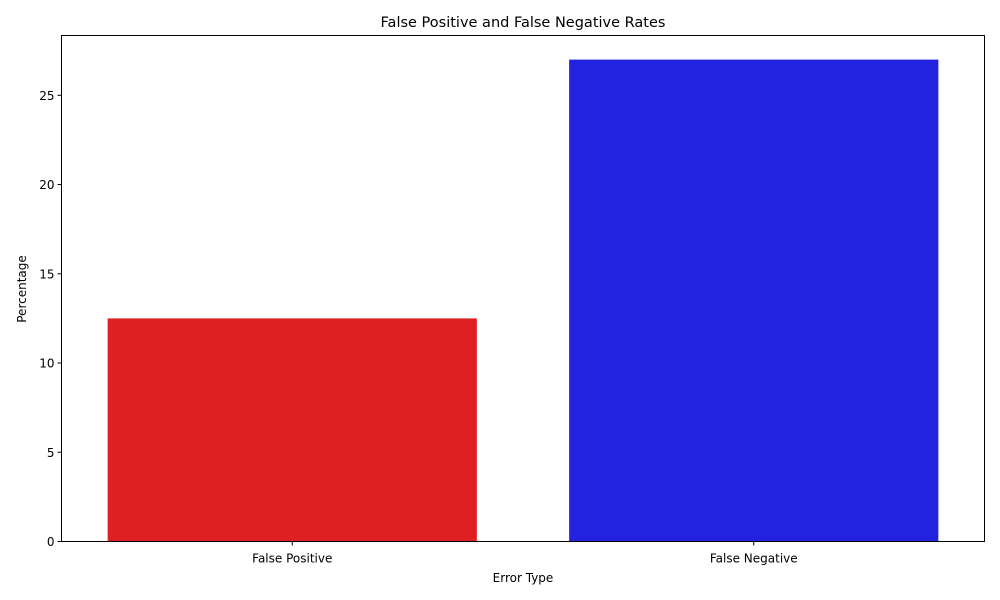 This screenshot has height=600, width=1000. Describe the element at coordinates (50, 319) in the screenshot. I see `y-axis-ticks: 0 5 10 15 20 25` at that location.